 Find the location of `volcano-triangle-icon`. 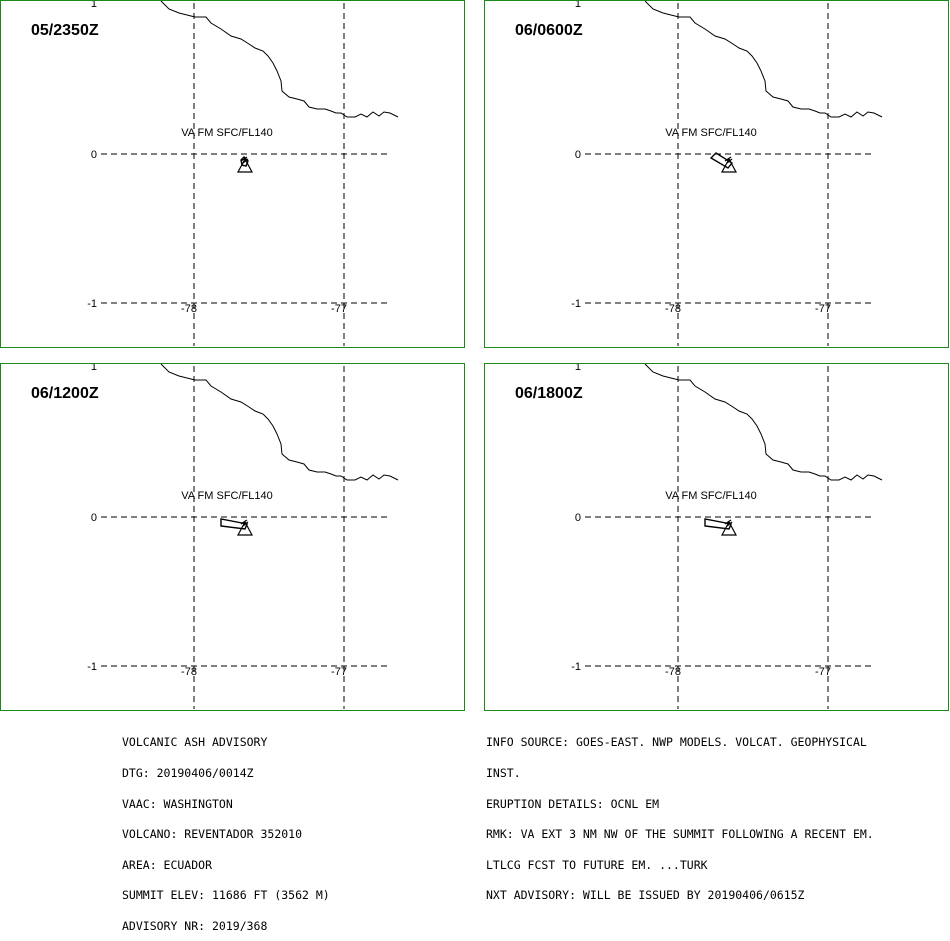

volcano-triangle-icon is located at coordinates (729, 165).